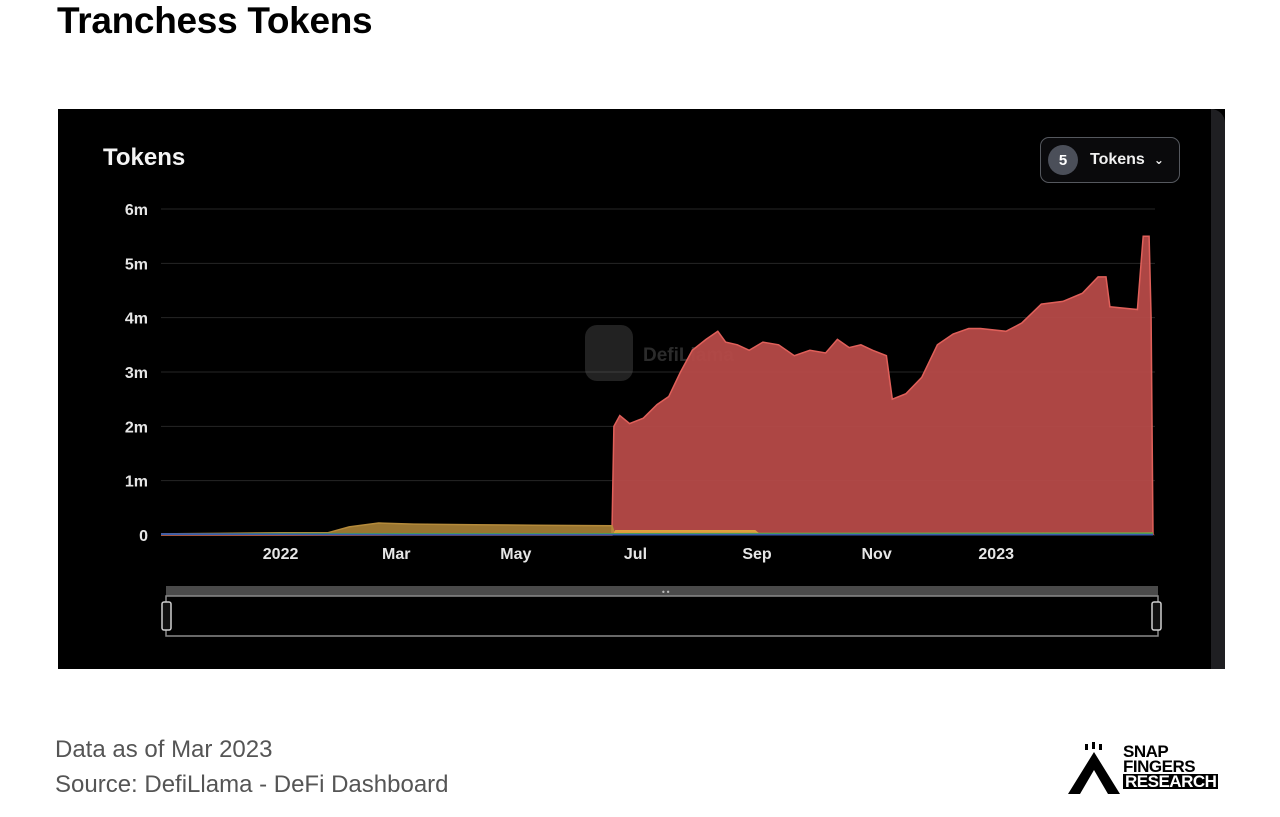 The height and width of the screenshot is (817, 1280). I want to click on defillama-logo-icon, so click(609, 353).